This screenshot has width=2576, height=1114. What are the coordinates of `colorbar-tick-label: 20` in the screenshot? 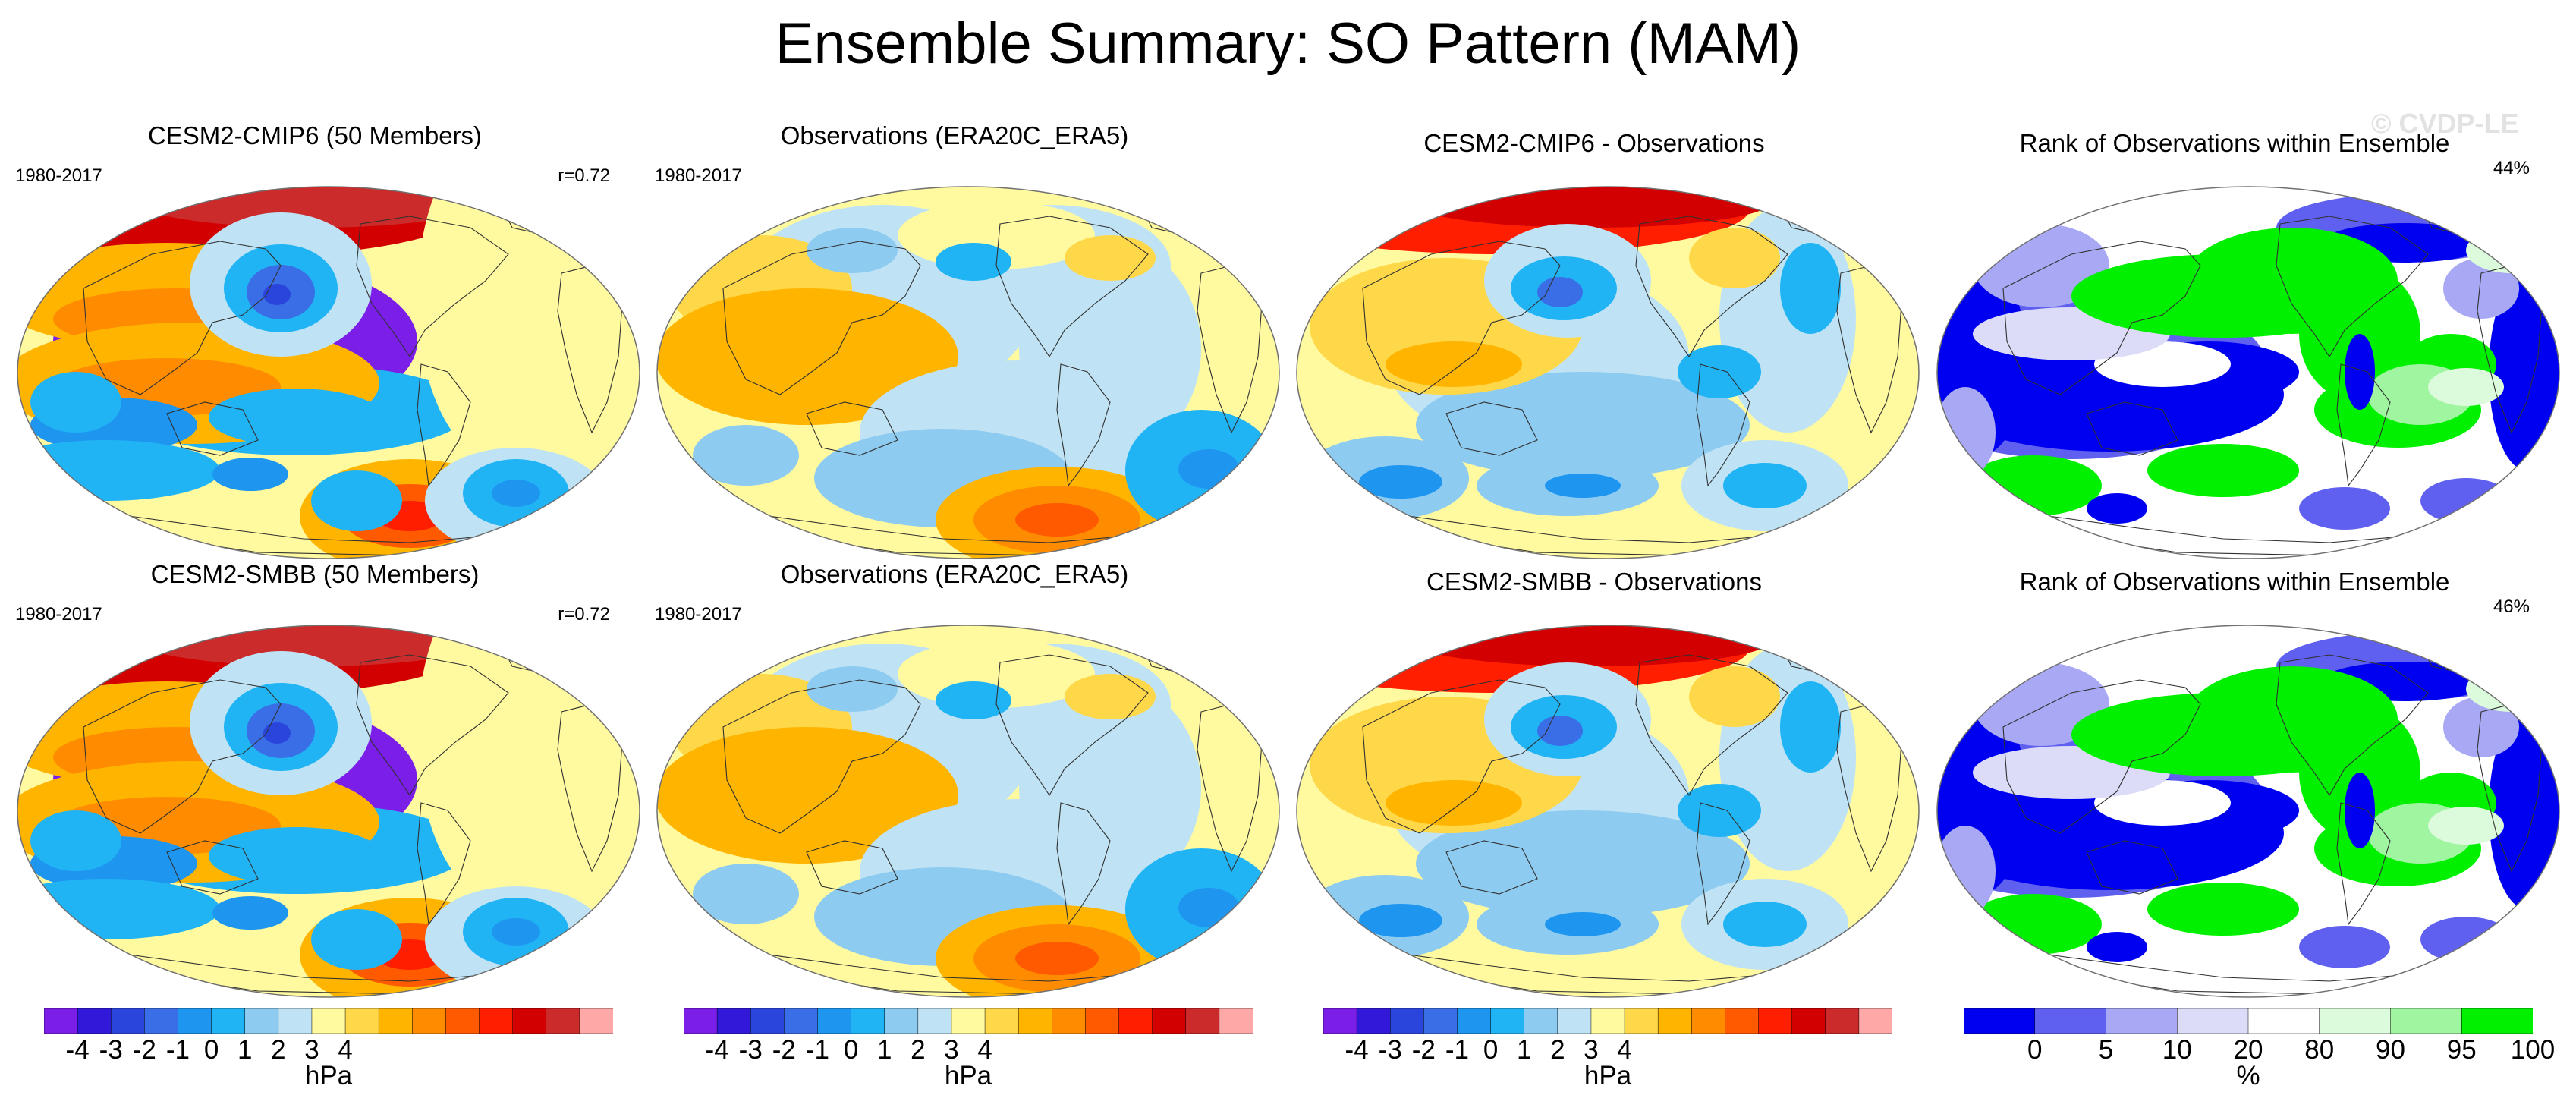 It's located at (2248, 1050).